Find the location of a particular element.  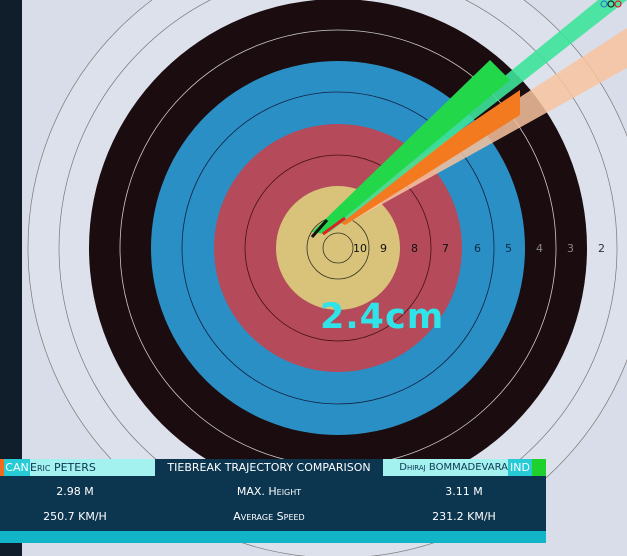

ind-arrow is located at coordinates (319, 228).